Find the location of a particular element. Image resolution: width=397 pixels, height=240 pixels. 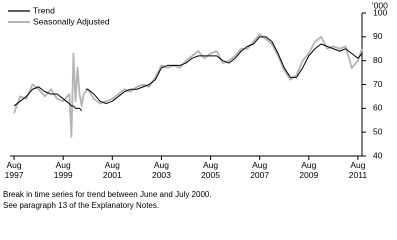

x-tick-label: Aug 2007 is located at coordinates (260, 170).